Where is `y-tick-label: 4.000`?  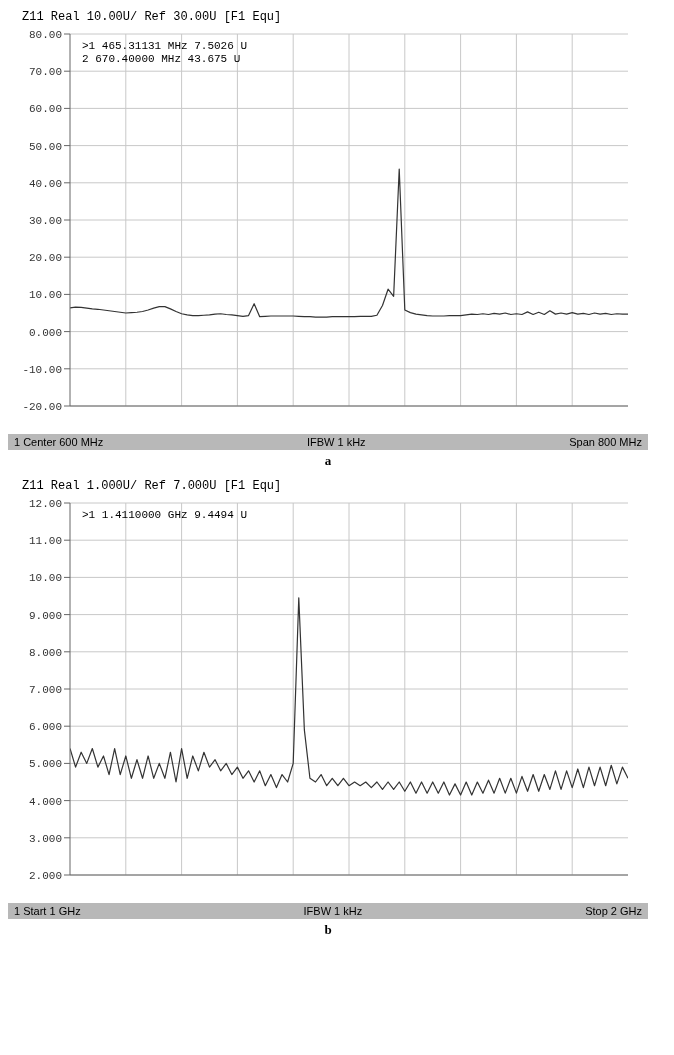
y-tick-label: 4.000 is located at coordinates (45, 801).